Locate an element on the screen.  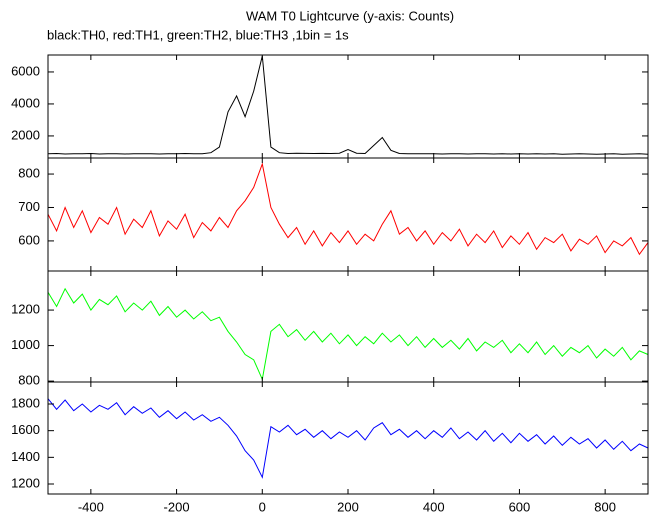
y-tick-label: 6000 is located at coordinates (25, 70).